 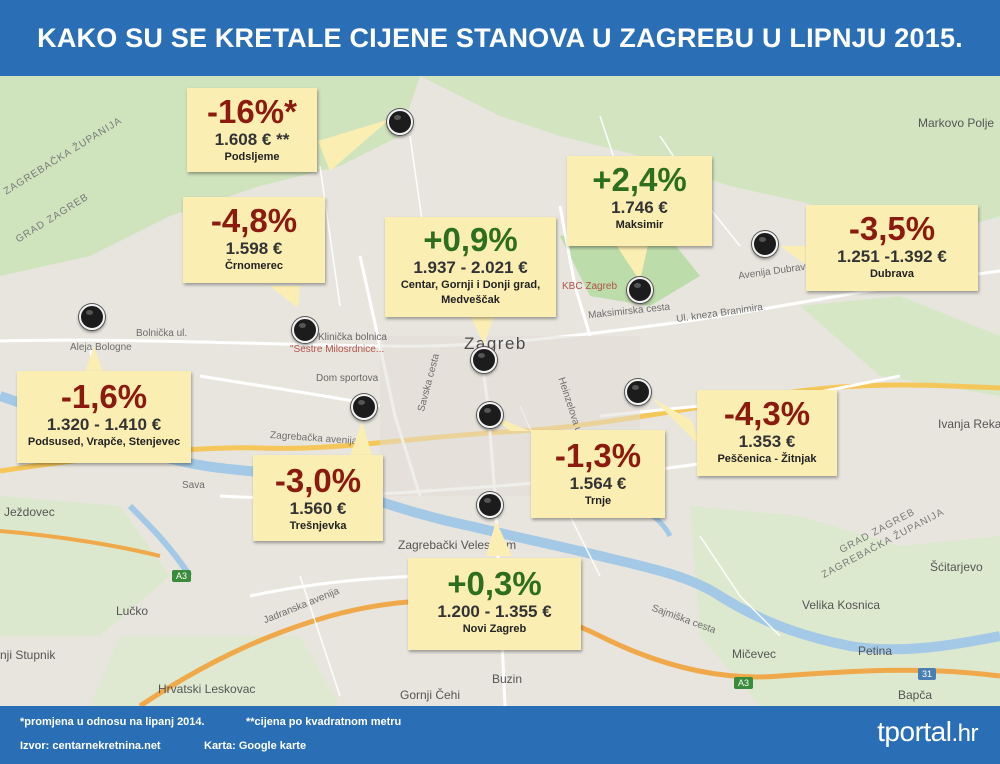 What do you see at coordinates (915, 695) in the screenshot?
I see `map-label-bapca: Bapča` at bounding box center [915, 695].